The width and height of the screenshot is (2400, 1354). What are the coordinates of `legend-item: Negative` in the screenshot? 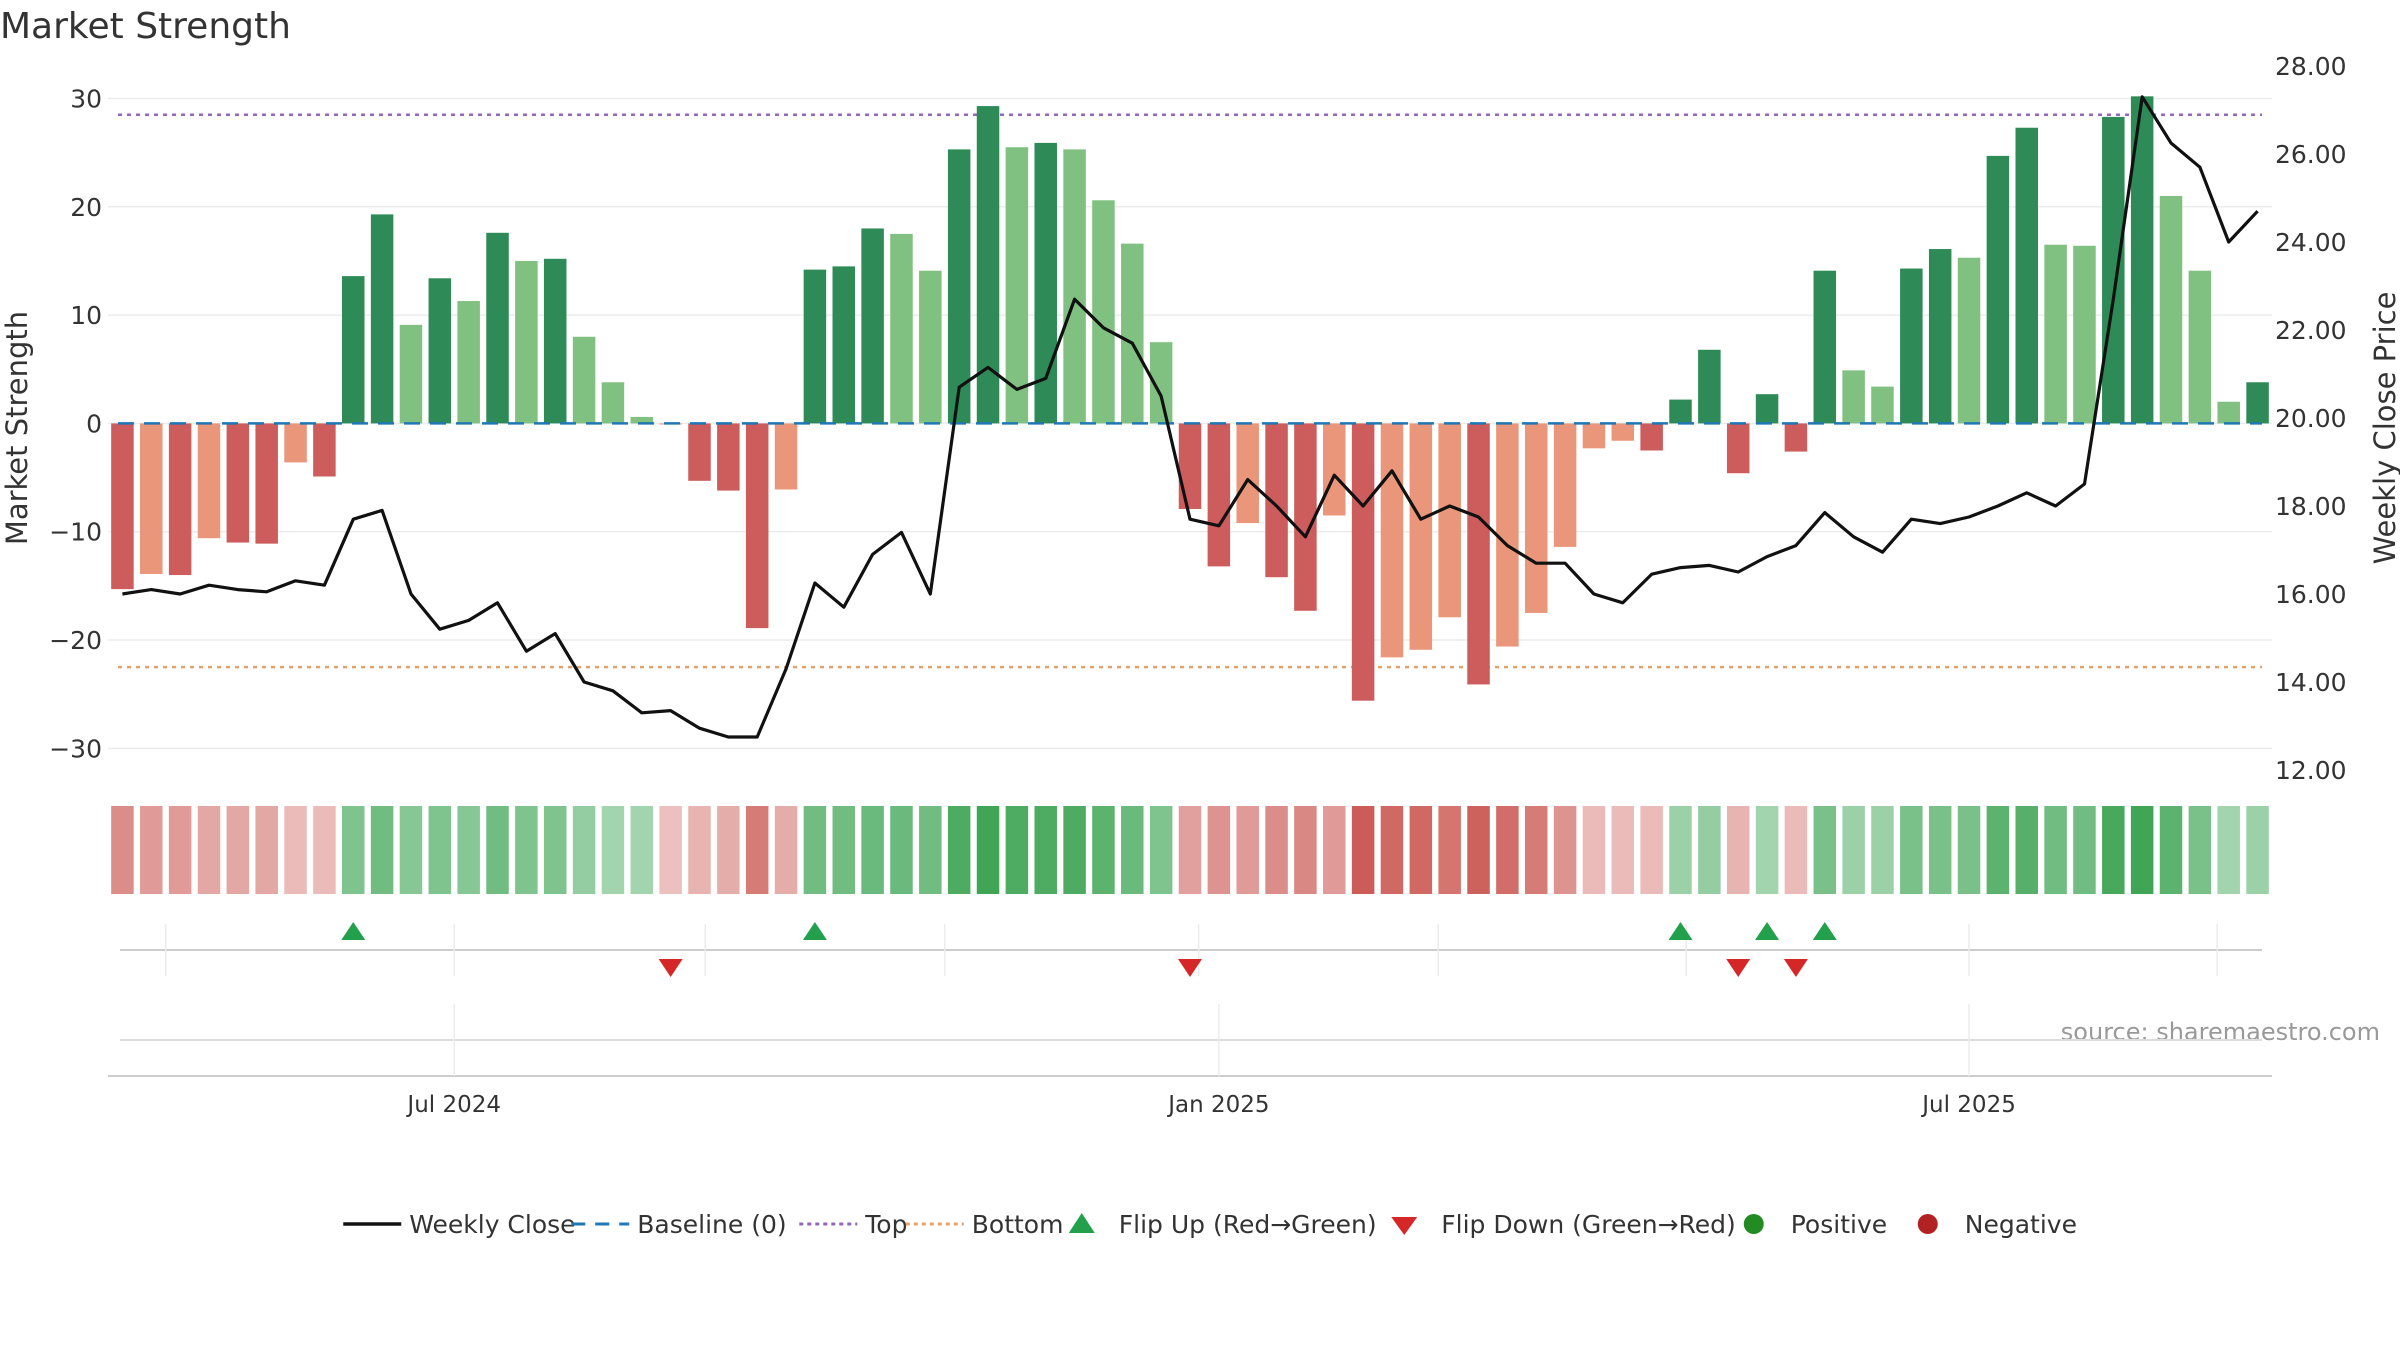 It's located at (1997, 1224).